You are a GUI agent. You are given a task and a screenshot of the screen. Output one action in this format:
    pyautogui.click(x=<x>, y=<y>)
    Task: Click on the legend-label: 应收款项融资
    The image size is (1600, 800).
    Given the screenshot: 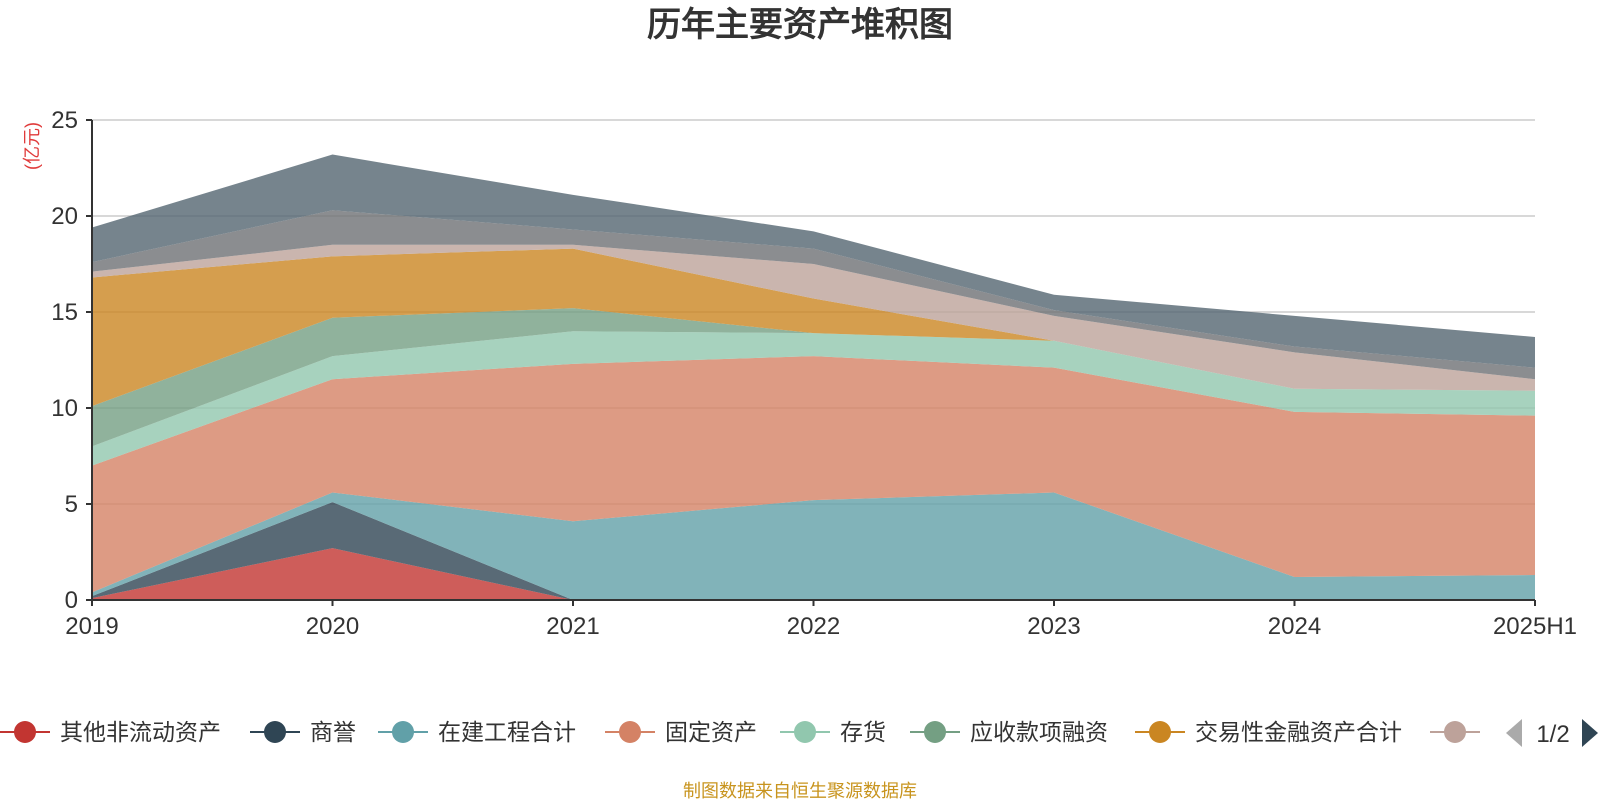 What is the action you would take?
    pyautogui.click(x=1039, y=732)
    